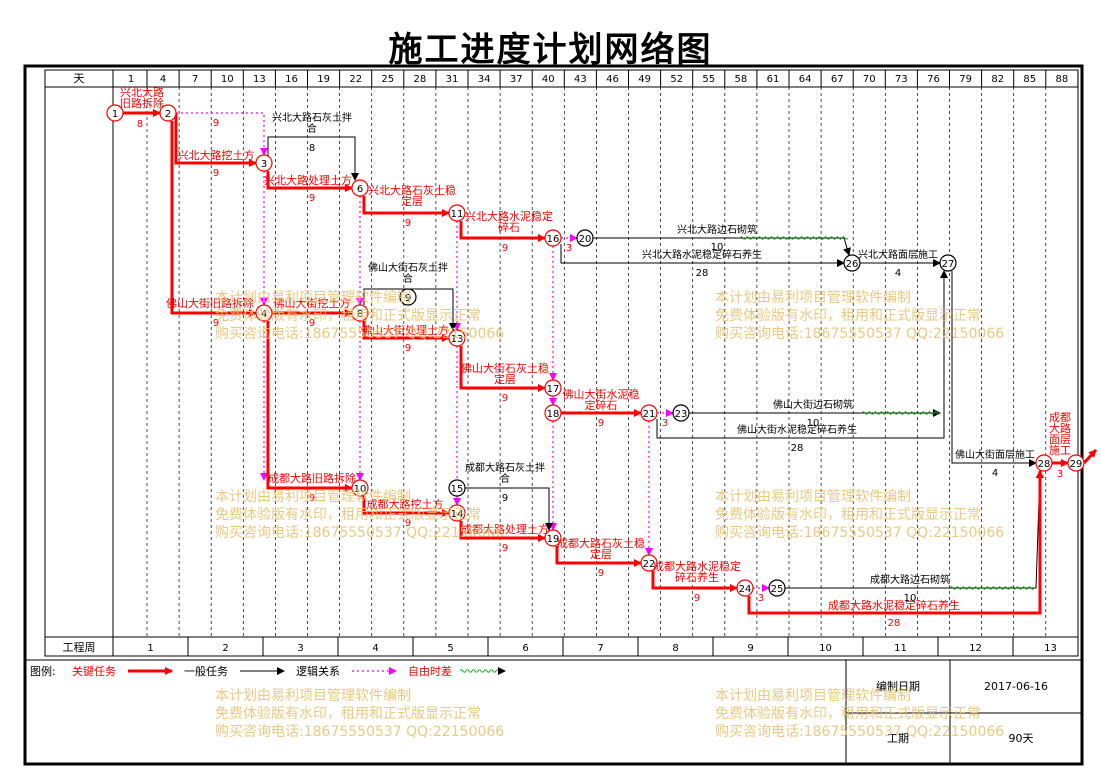  What do you see at coordinates (708, 79) in the screenshot?
I see `day-label: 55` at bounding box center [708, 79].